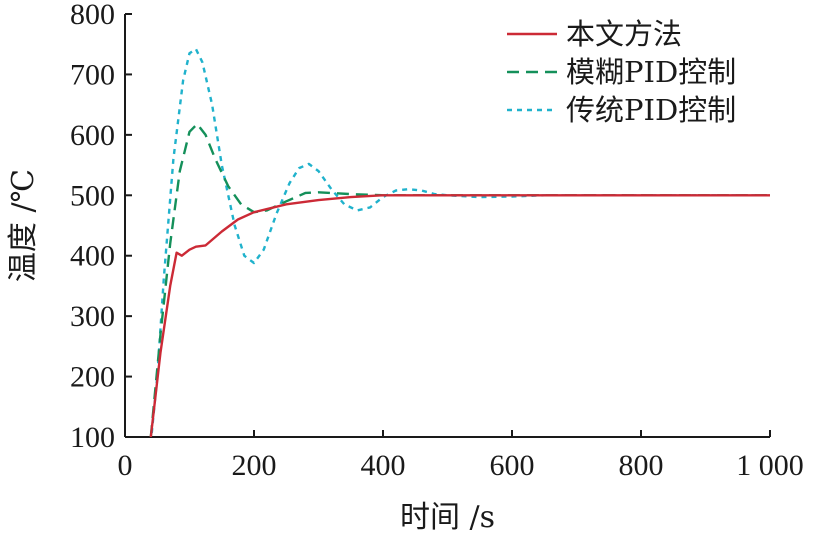  What do you see at coordinates (92, 437) in the screenshot?
I see `y-tick-label: 100` at bounding box center [92, 437].